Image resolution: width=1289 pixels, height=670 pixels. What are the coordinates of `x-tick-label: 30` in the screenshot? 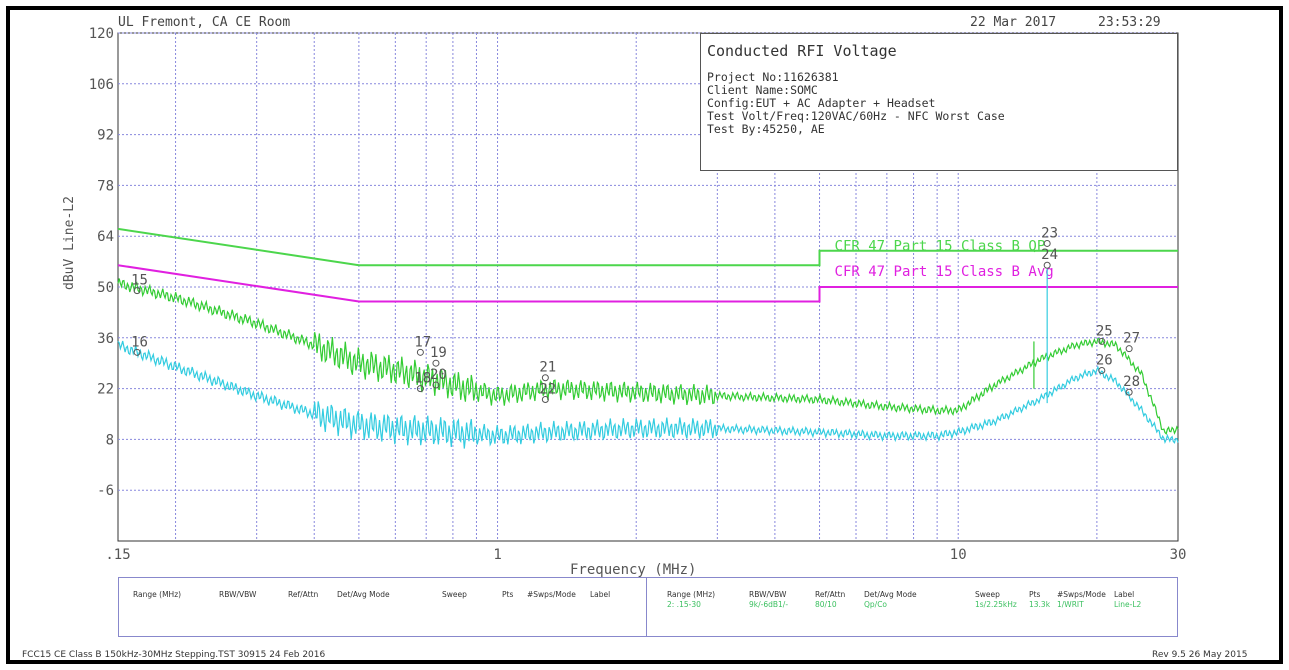 It's located at (1178, 555).